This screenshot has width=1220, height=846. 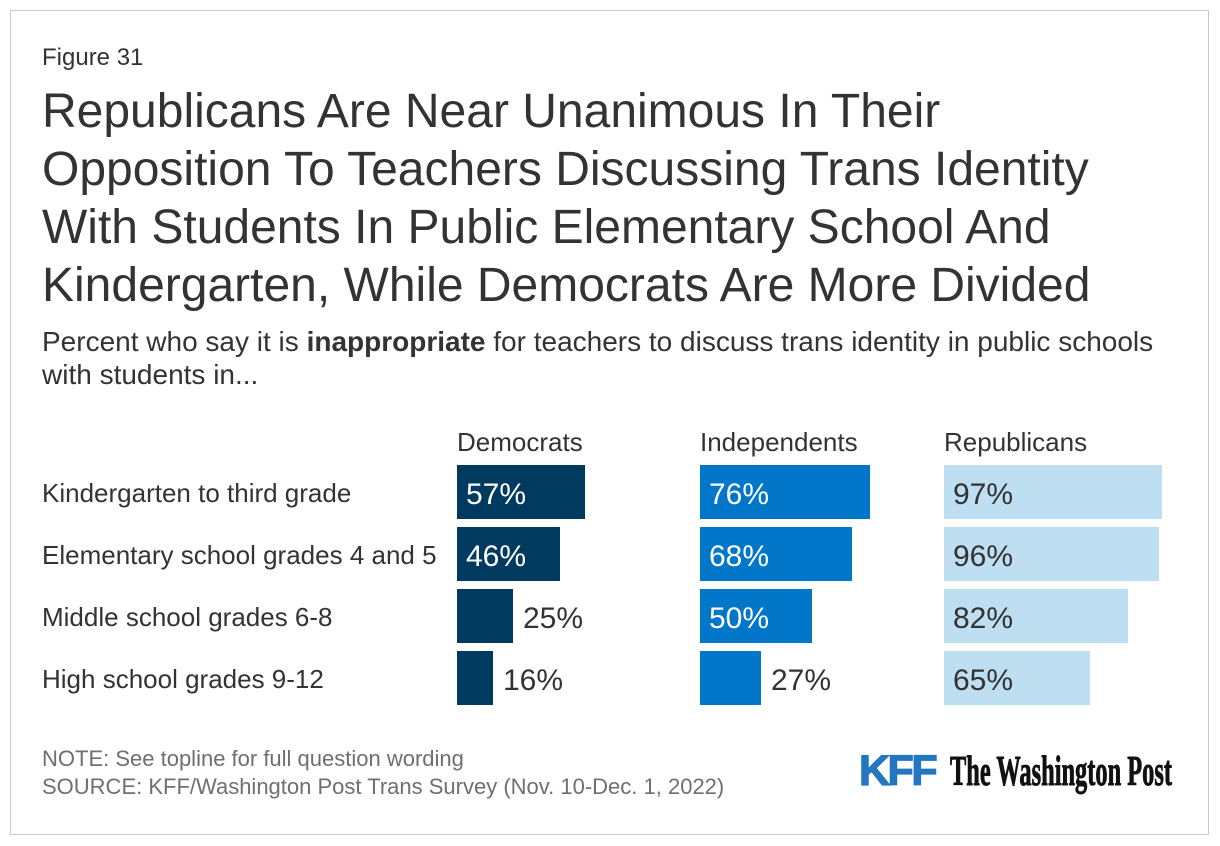 I want to click on svg-text: The Washington Post, so click(x=1061, y=772).